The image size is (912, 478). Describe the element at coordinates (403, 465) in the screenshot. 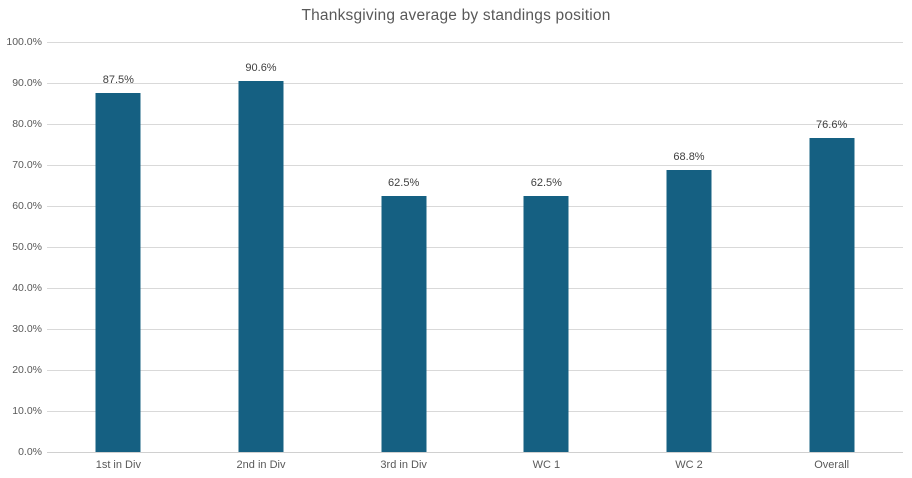

I see `x-tick-label: 3rd in Div` at that location.